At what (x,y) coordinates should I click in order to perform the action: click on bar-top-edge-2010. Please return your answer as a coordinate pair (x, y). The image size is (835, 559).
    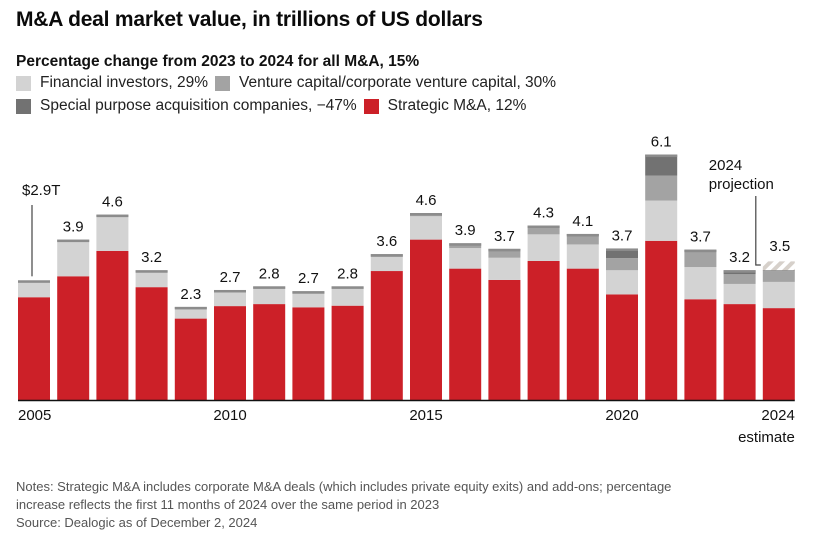
    Looking at the image, I should click on (230, 291).